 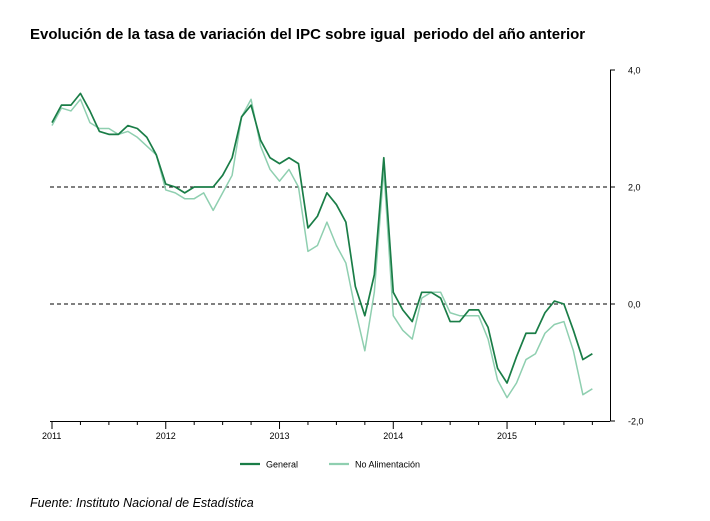 What do you see at coordinates (282, 465) in the screenshot?
I see `legend-label: General` at bounding box center [282, 465].